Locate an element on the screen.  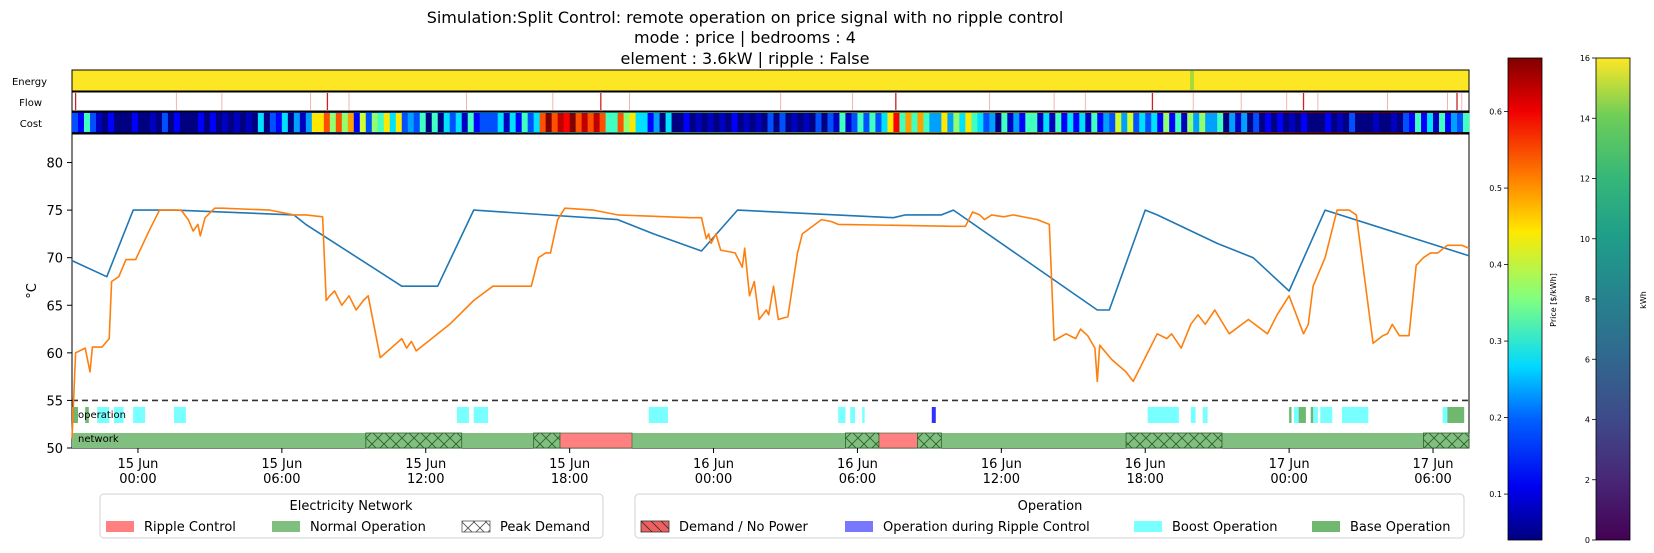
y-axis-label: °C is located at coordinates (32, 291).